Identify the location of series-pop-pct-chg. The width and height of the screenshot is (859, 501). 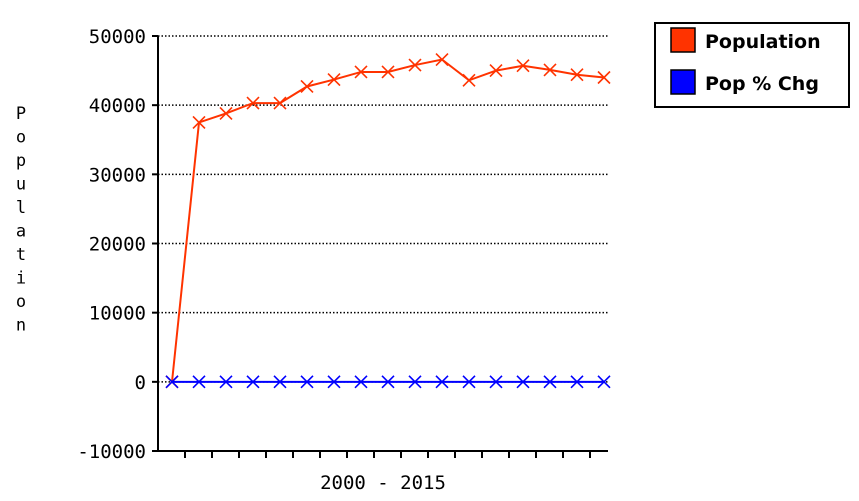
(388, 382).